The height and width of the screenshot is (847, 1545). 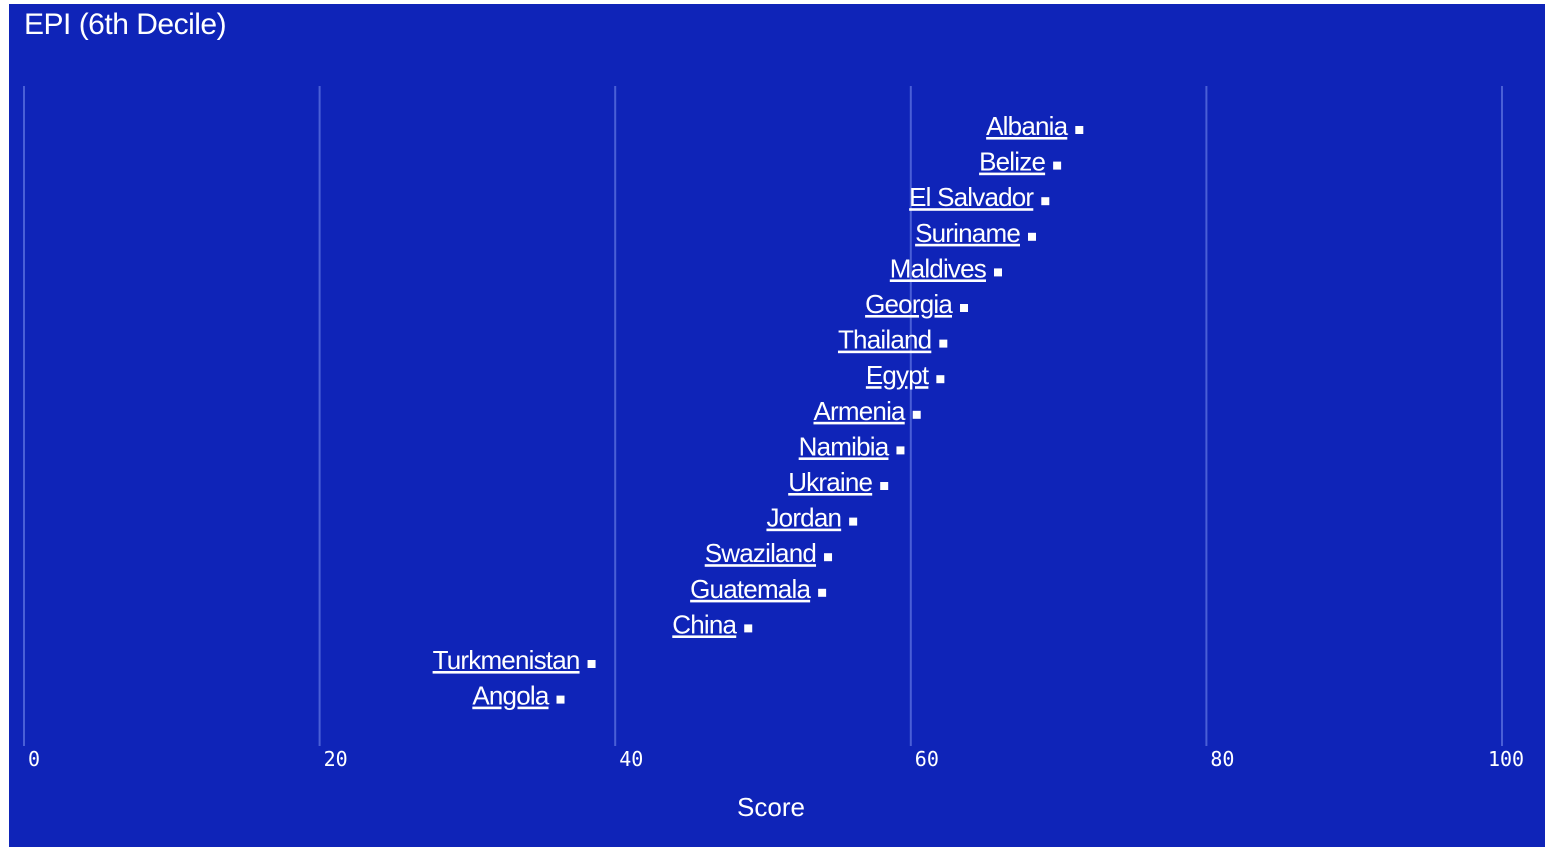 What do you see at coordinates (771, 807) in the screenshot?
I see `x-axis-label: Score` at bounding box center [771, 807].